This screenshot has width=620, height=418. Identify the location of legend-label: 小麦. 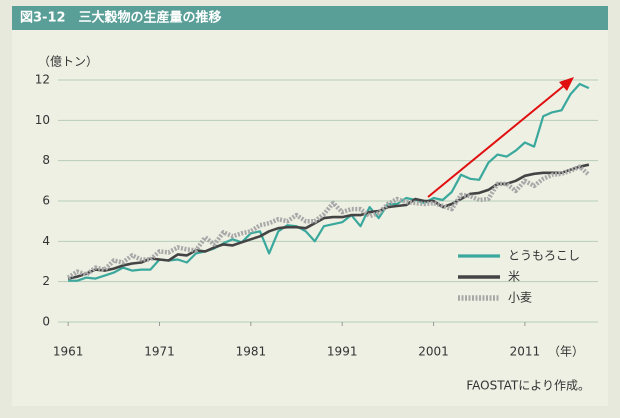
(520, 298).